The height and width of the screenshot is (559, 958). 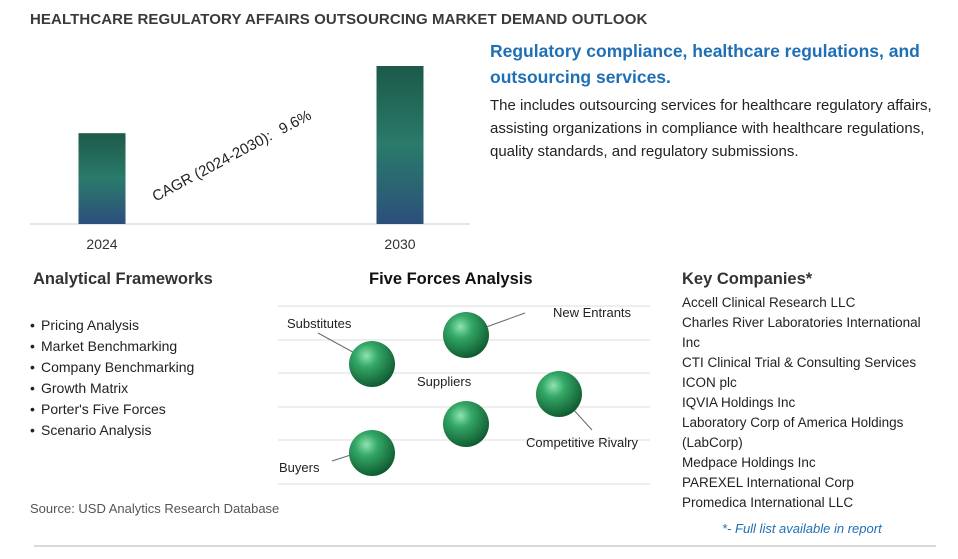 I want to click on list-item: • Scenario Analysis, so click(x=91, y=430).